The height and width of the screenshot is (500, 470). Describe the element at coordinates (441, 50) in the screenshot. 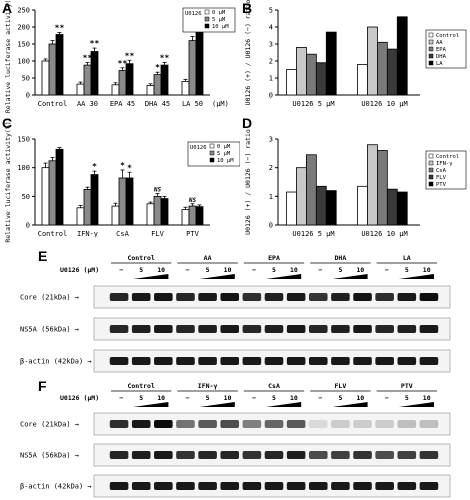

I see `legend-entry: EPA` at that location.